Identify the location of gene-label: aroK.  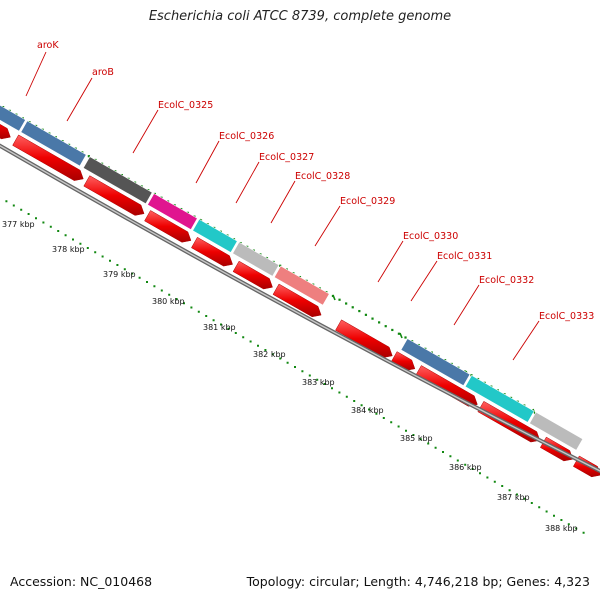
(48, 45).